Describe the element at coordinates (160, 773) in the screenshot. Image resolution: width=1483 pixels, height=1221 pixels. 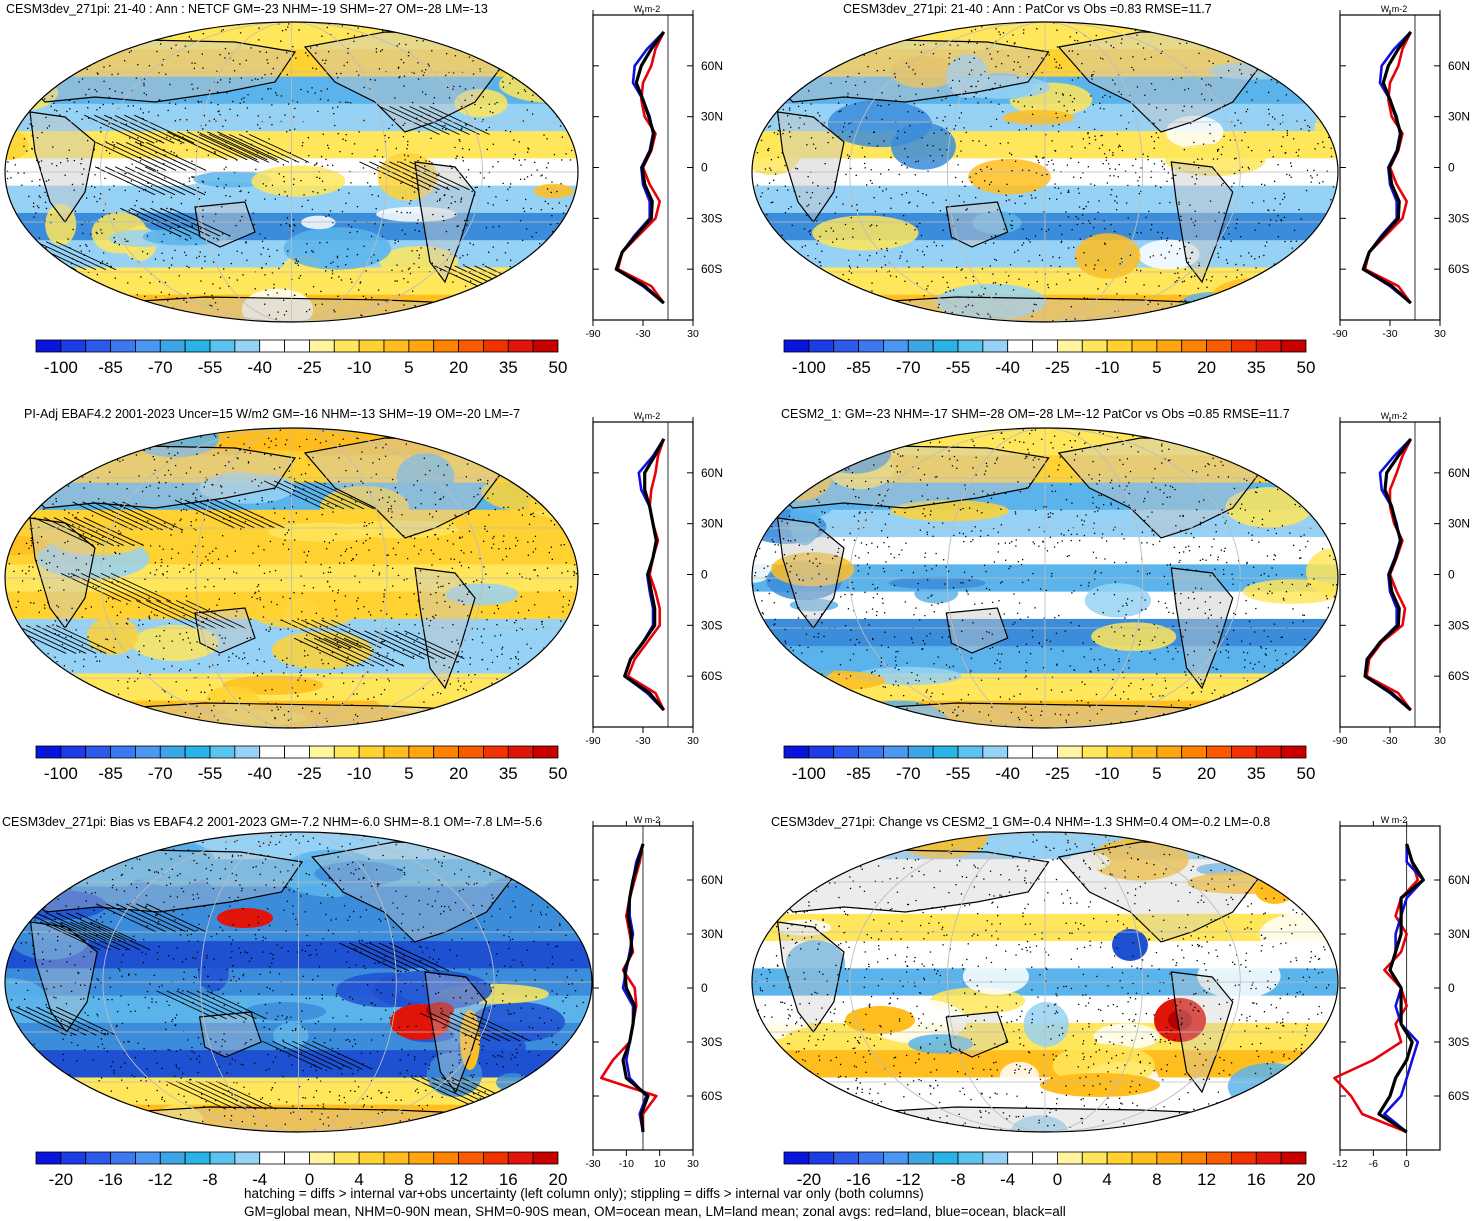
I see `colorbar-tick-label: -70` at that location.